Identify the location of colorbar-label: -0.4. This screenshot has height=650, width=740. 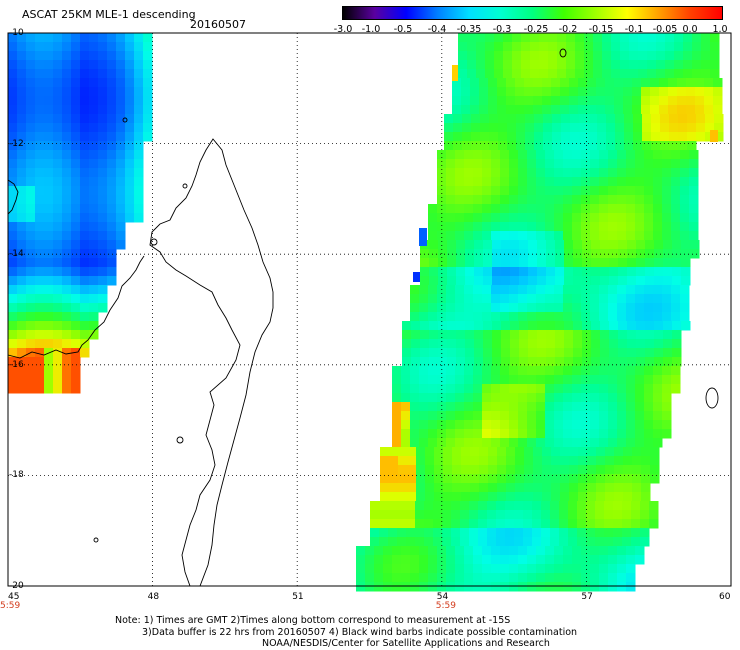
(437, 29).